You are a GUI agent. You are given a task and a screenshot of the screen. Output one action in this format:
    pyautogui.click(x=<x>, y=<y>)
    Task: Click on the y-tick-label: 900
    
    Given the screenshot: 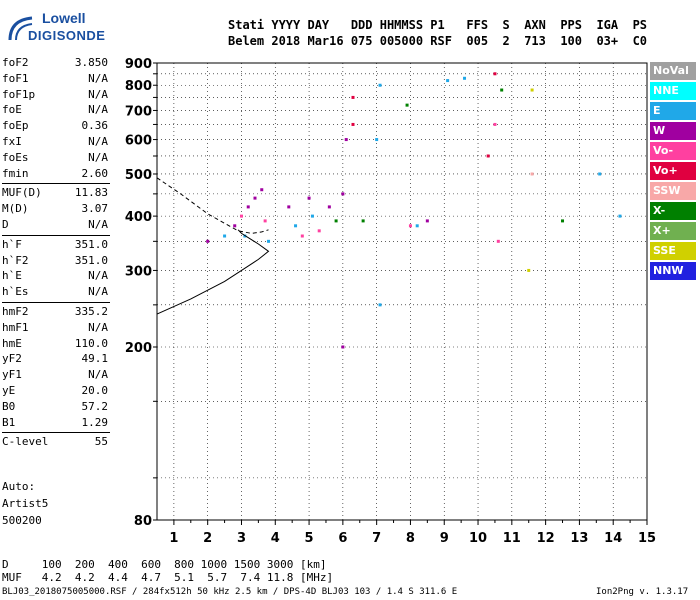 What is the action you would take?
    pyautogui.click(x=138, y=64)
    